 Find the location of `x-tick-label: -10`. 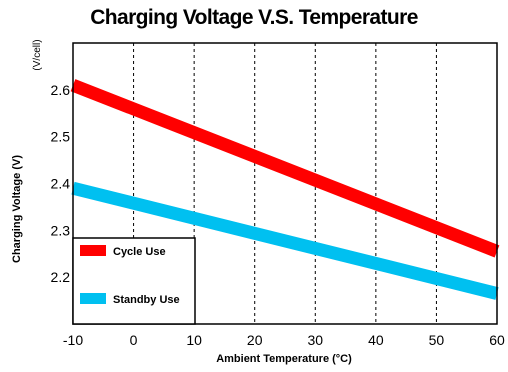

x-tick-label: -10 is located at coordinates (73, 340).